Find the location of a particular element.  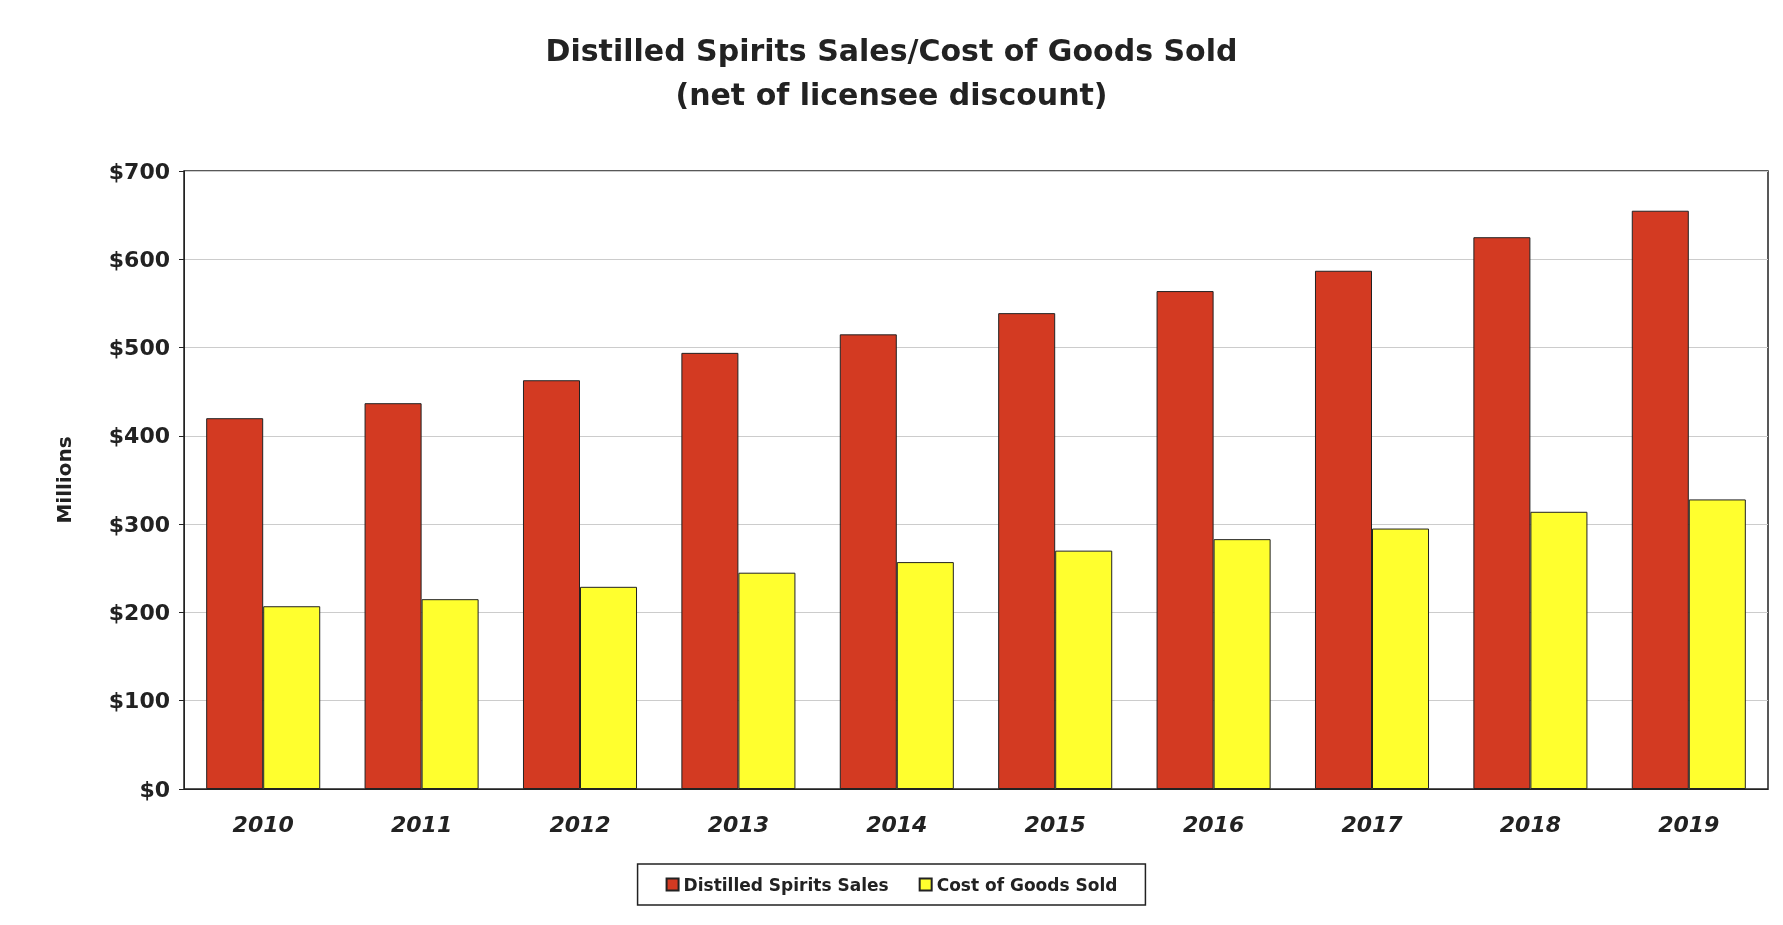

y-axis-title: Millions is located at coordinates (64, 480).